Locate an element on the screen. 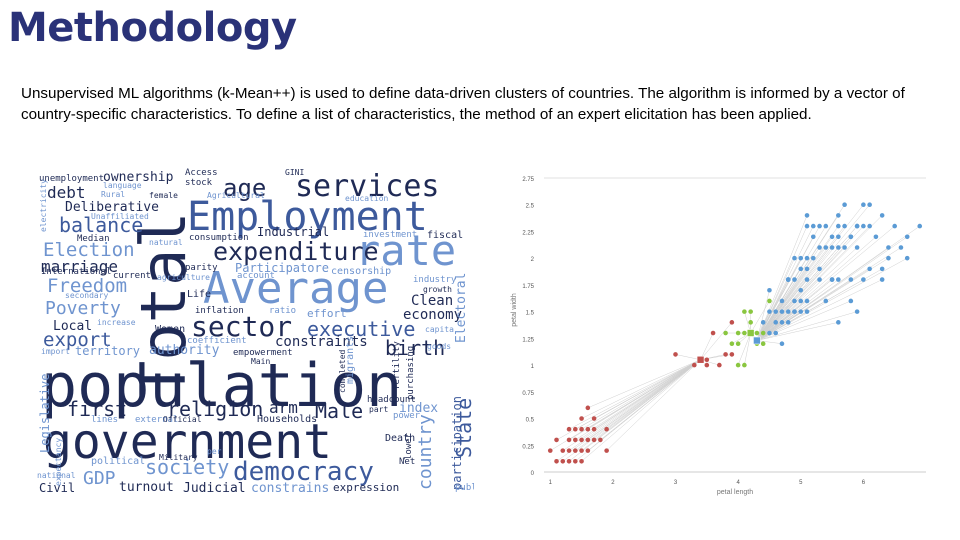  y-tick-label: 2.5 is located at coordinates (530, 207).